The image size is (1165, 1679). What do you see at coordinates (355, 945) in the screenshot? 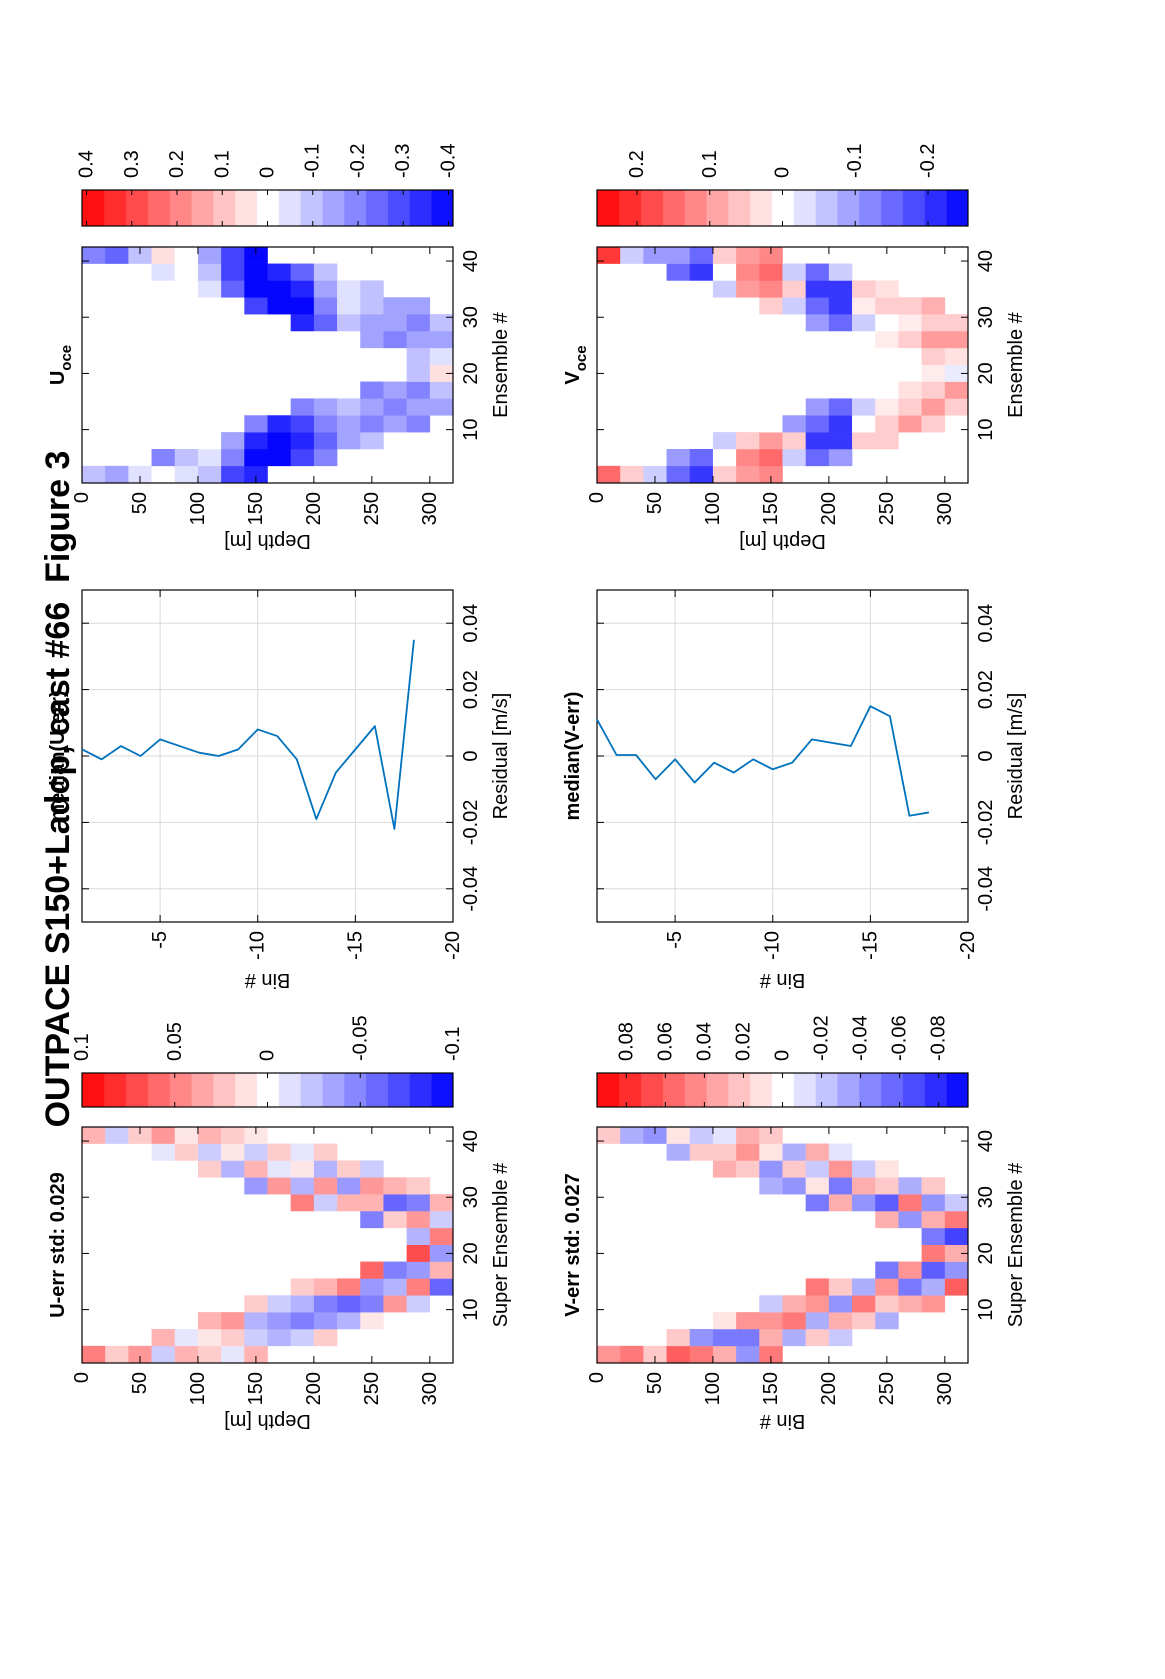
I see `y-tick-label: -15` at bounding box center [355, 945].